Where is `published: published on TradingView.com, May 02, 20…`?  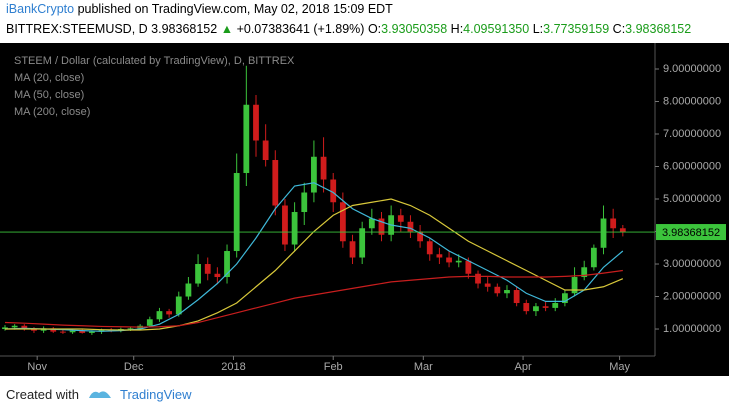 published: published on TradingView.com, May 02, 20… is located at coordinates (235, 9).